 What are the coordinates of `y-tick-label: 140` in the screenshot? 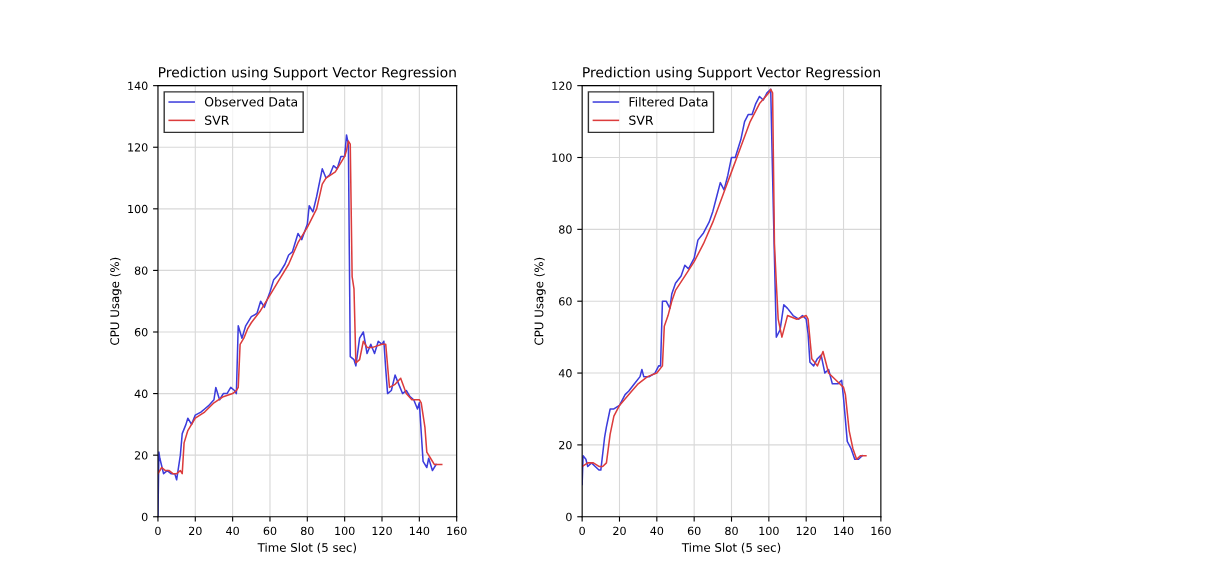 It's located at (138, 86).